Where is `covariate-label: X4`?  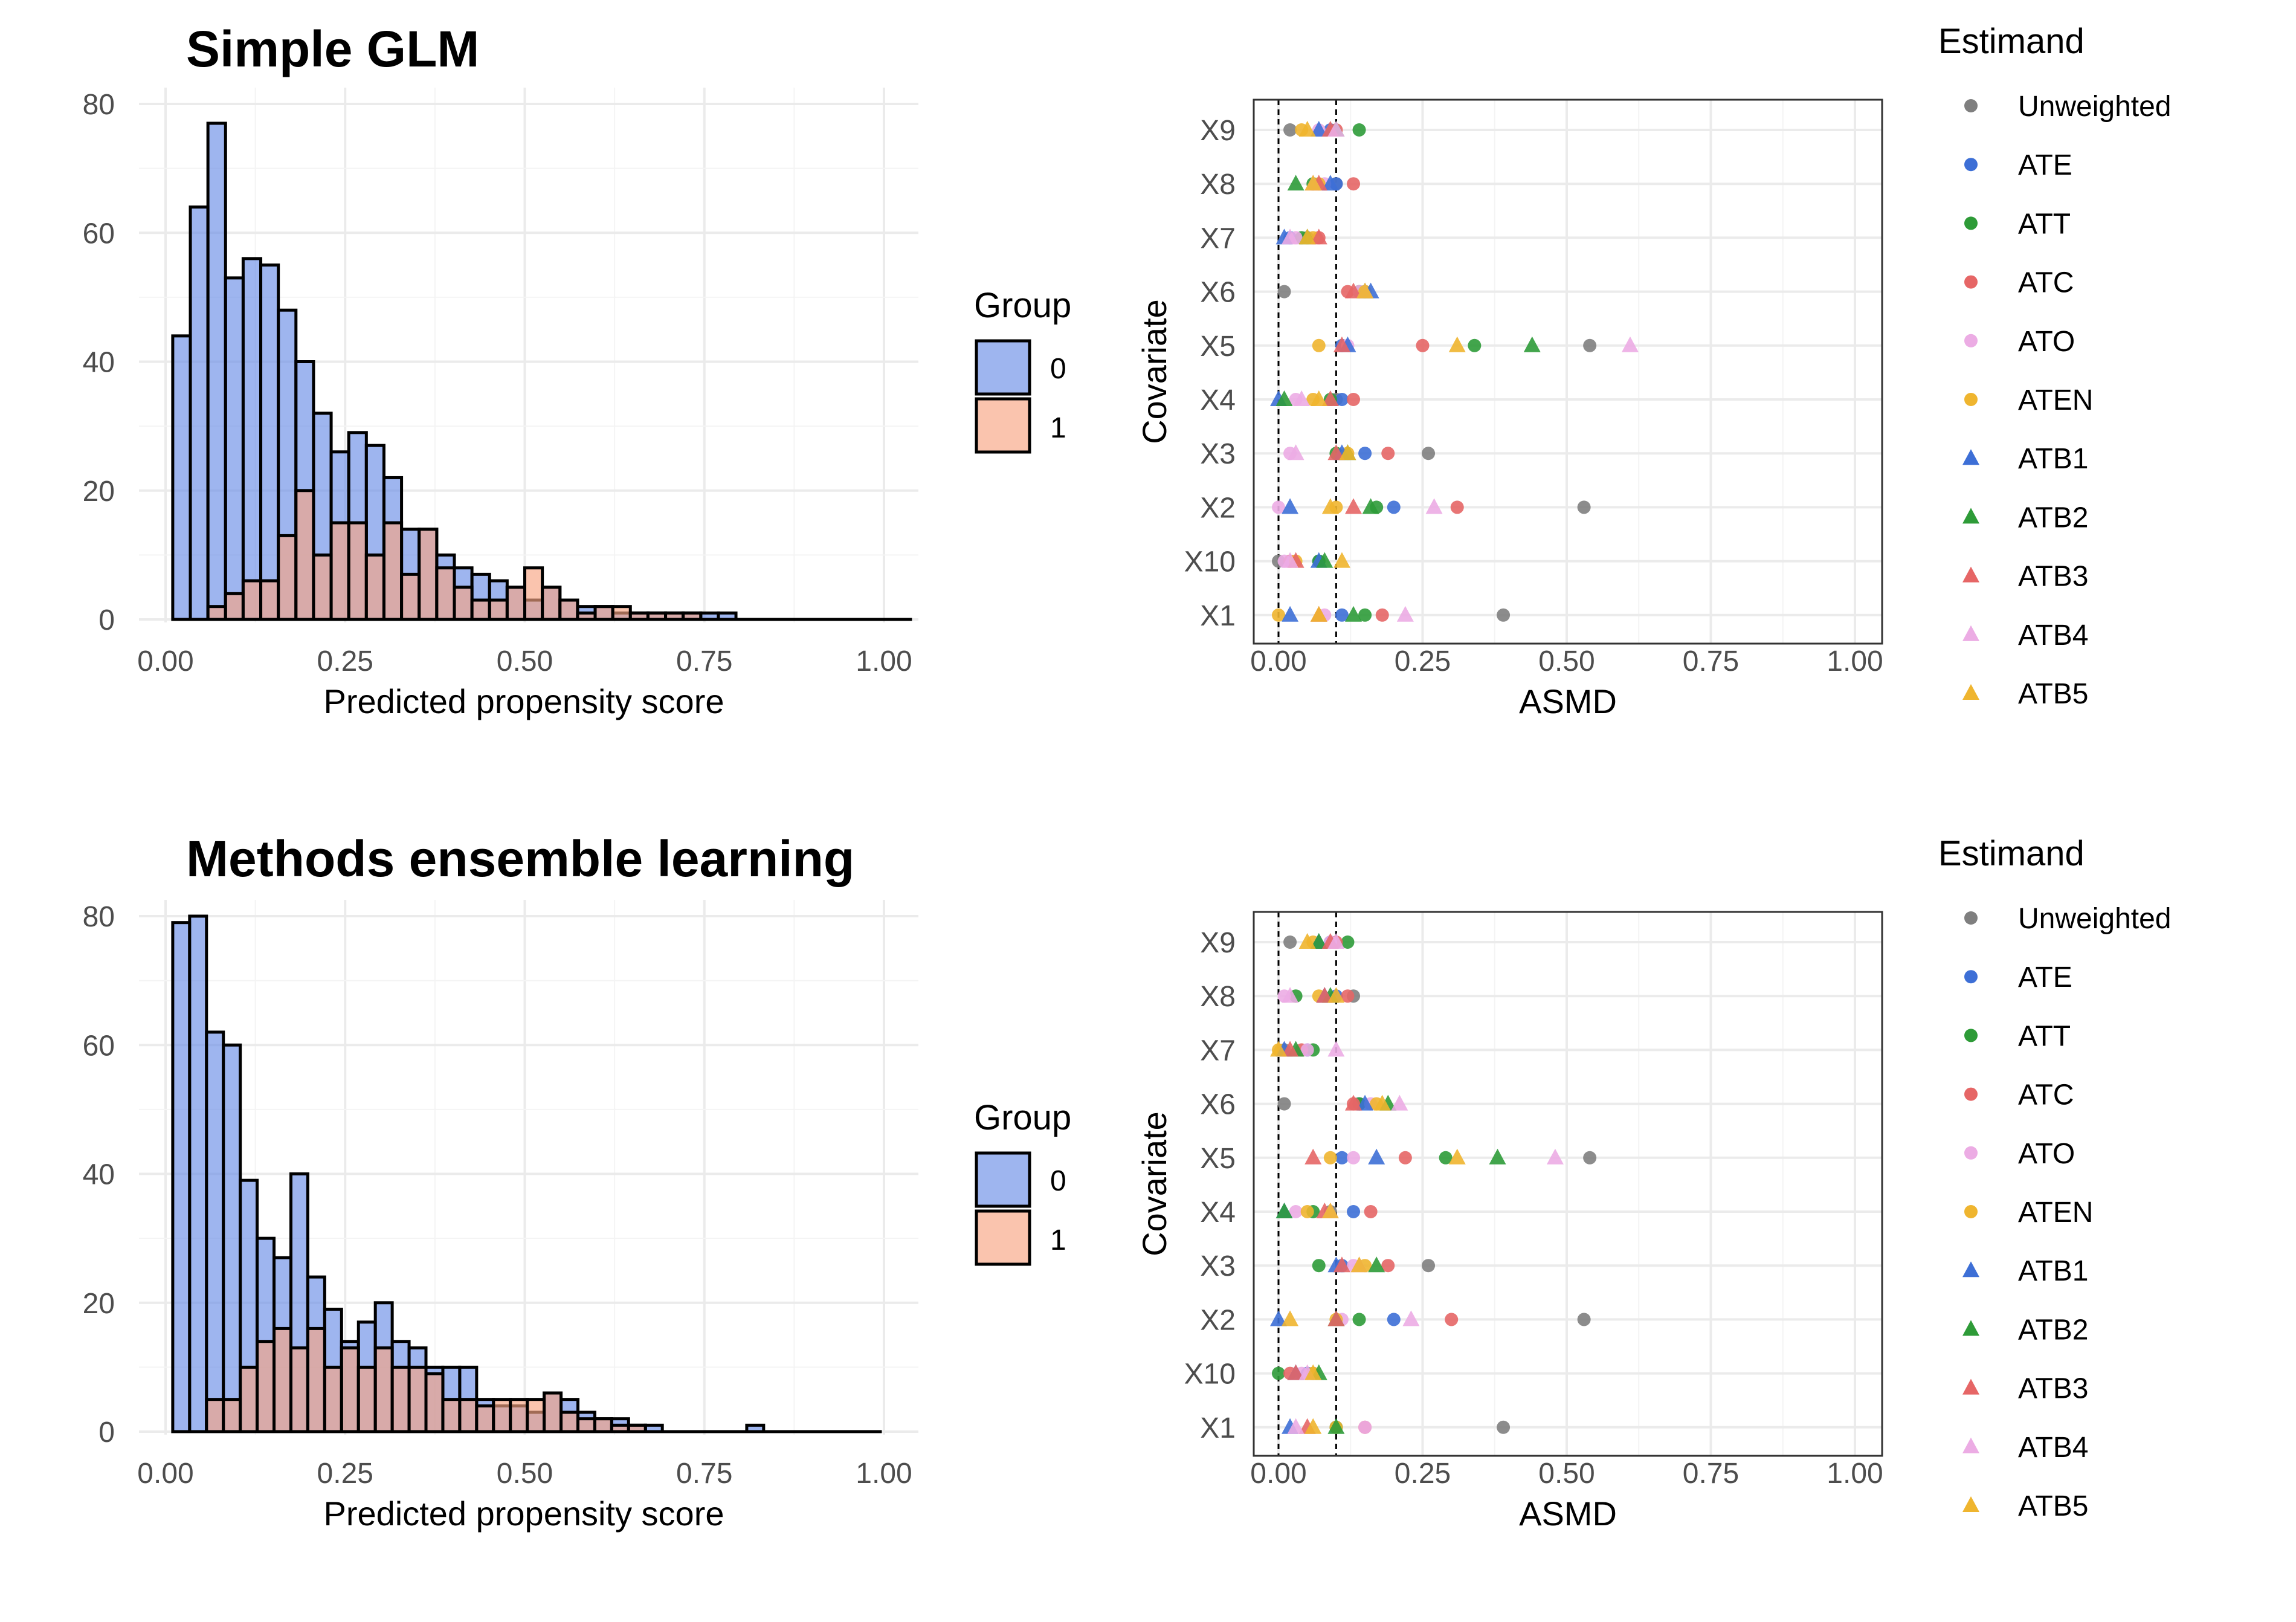
covariate-label: X4 is located at coordinates (1218, 400).